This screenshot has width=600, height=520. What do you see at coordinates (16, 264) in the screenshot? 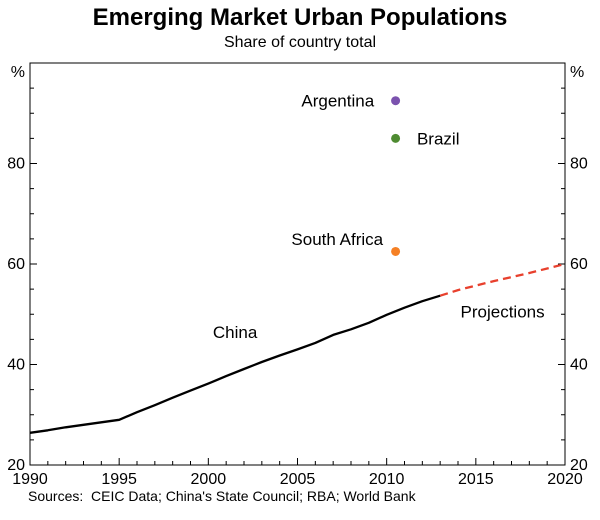
I see `y-tick-label-left: 60` at bounding box center [16, 264].